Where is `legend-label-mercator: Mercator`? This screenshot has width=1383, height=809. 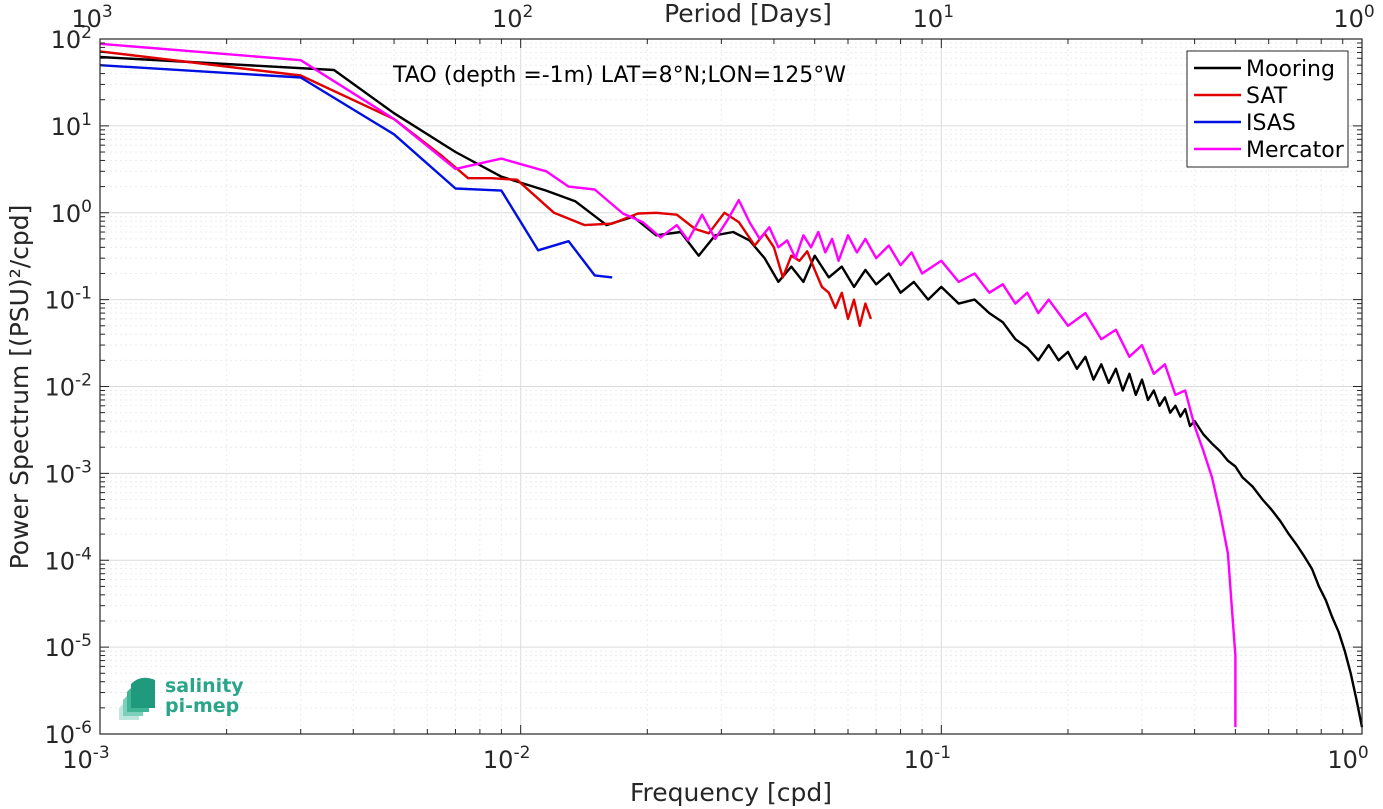 legend-label-mercator: Mercator is located at coordinates (1295, 150).